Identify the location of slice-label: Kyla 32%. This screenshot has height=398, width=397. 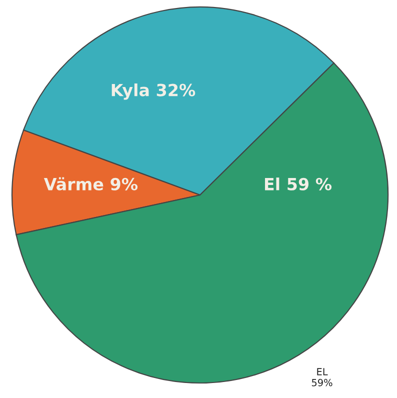
(154, 91).